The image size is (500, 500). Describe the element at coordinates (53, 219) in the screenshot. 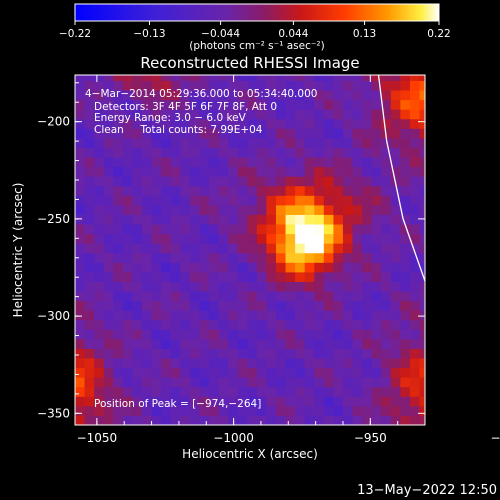

I see `y-tick-label: −250` at that location.